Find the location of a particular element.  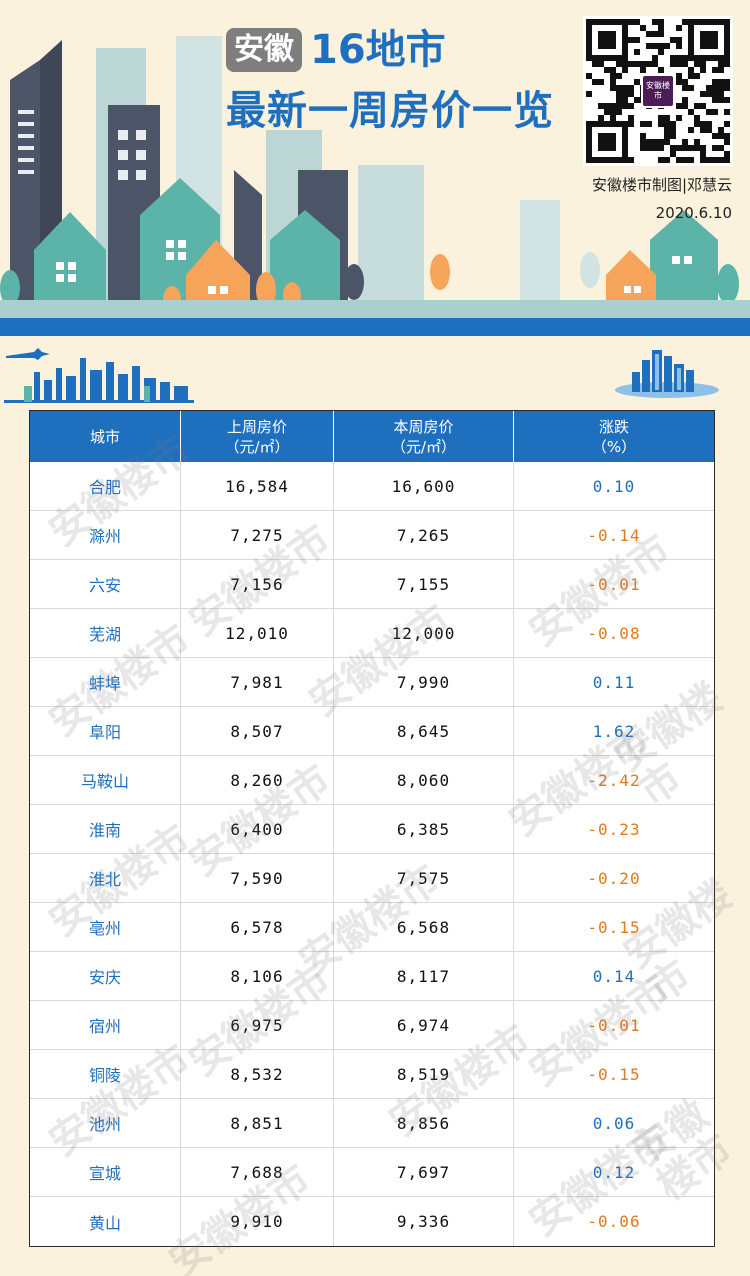

last-week-price-cell-value: 8,507 is located at coordinates (257, 731).